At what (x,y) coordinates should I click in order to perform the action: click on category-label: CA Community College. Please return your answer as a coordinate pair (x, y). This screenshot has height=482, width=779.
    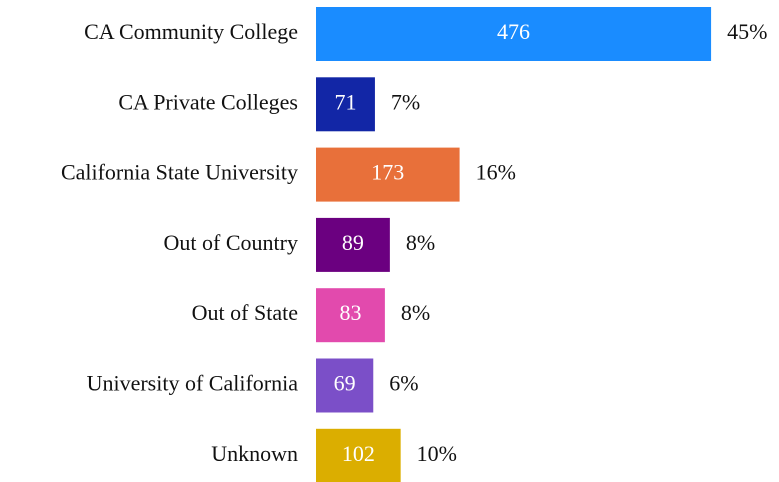
    Looking at the image, I should click on (191, 31).